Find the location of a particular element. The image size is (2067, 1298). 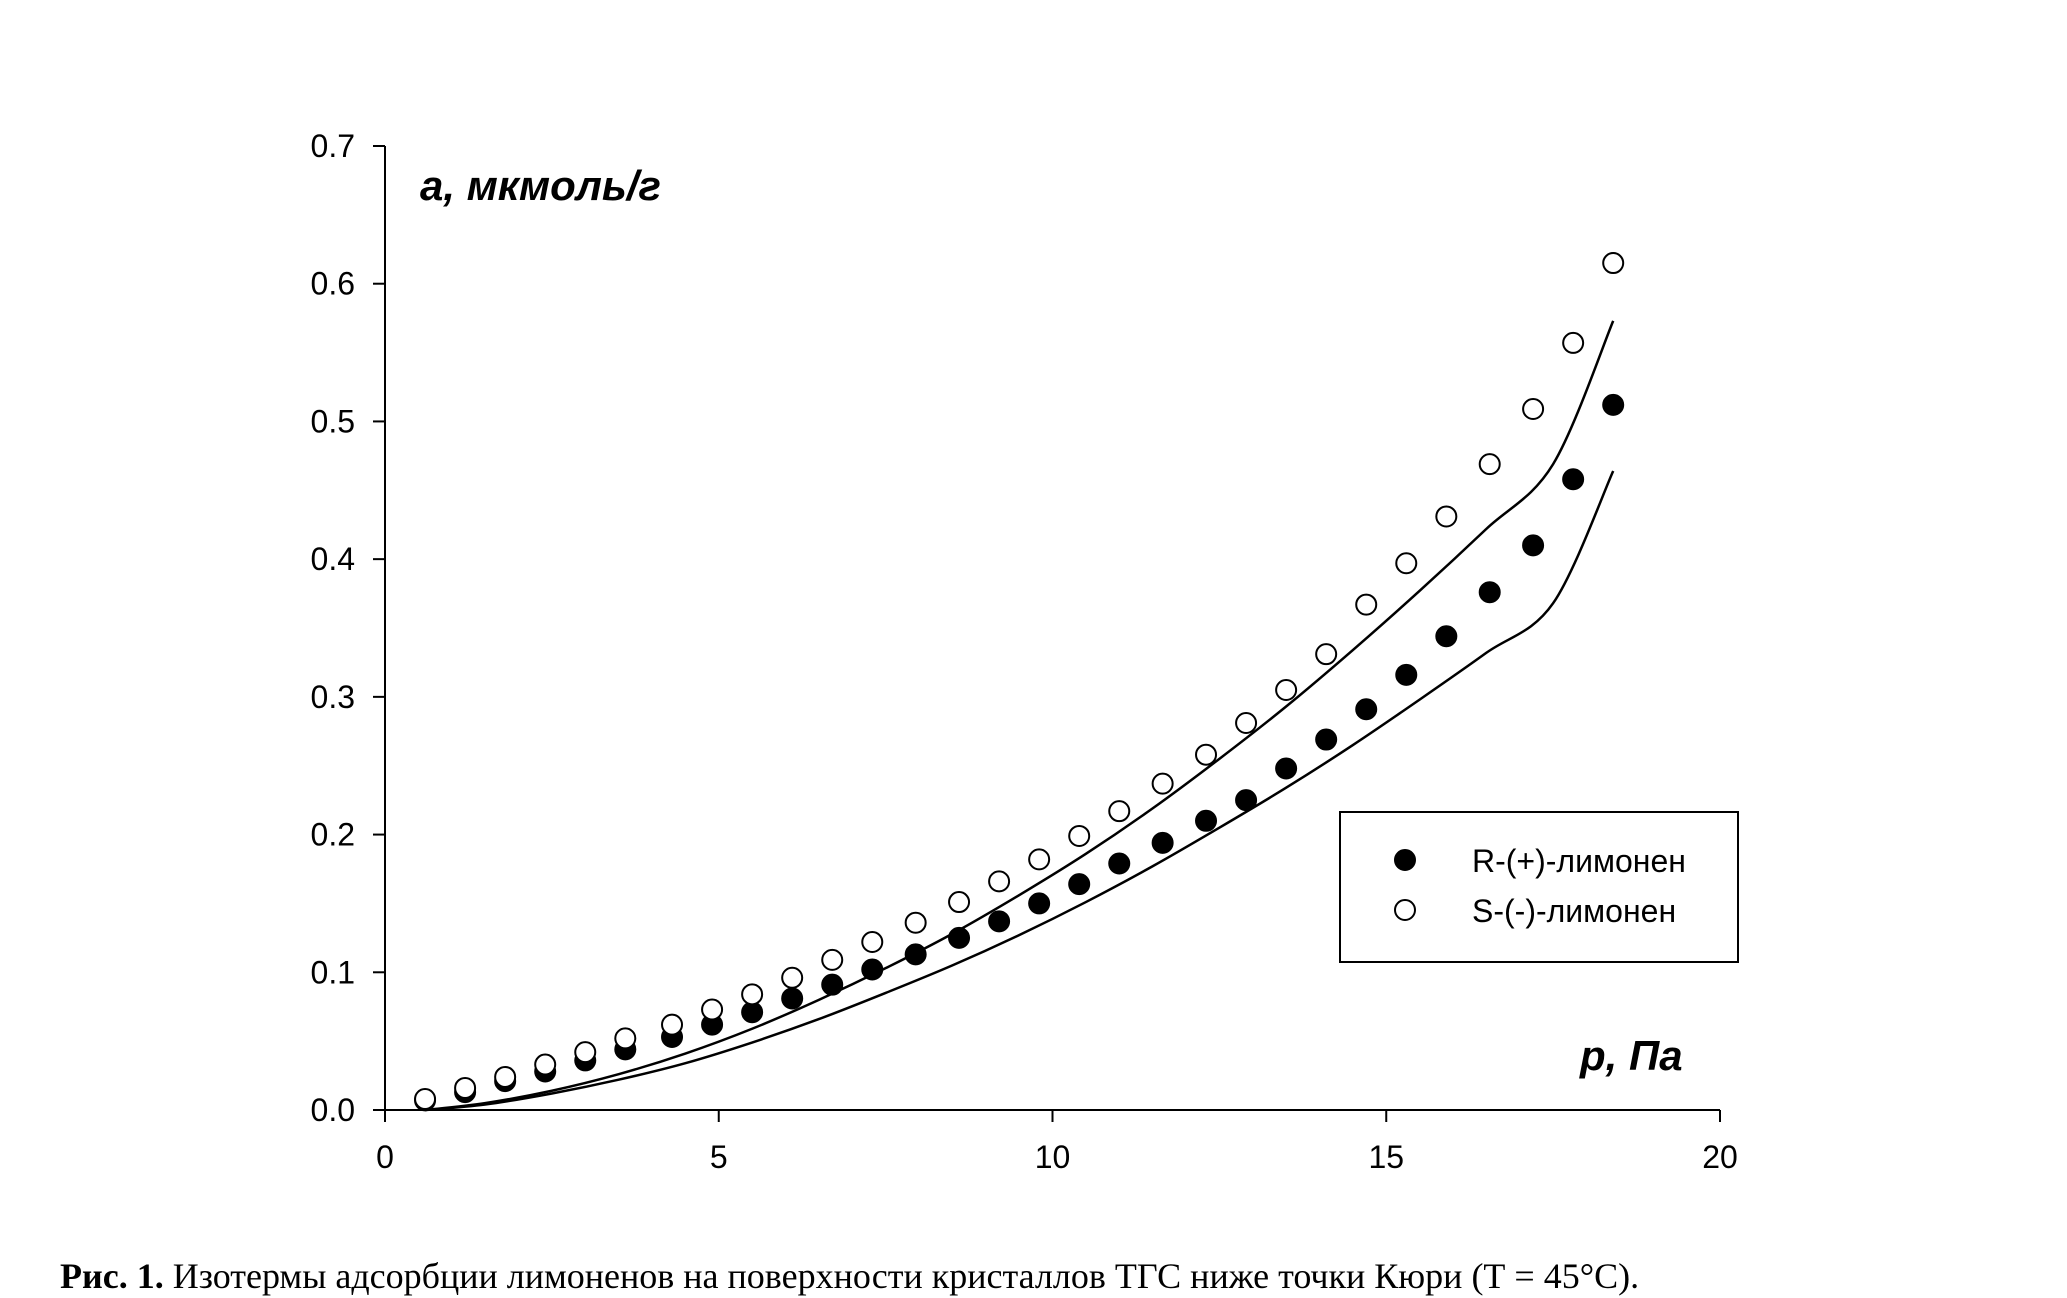

y-tick-label: 0.7 is located at coordinates (333, 146).